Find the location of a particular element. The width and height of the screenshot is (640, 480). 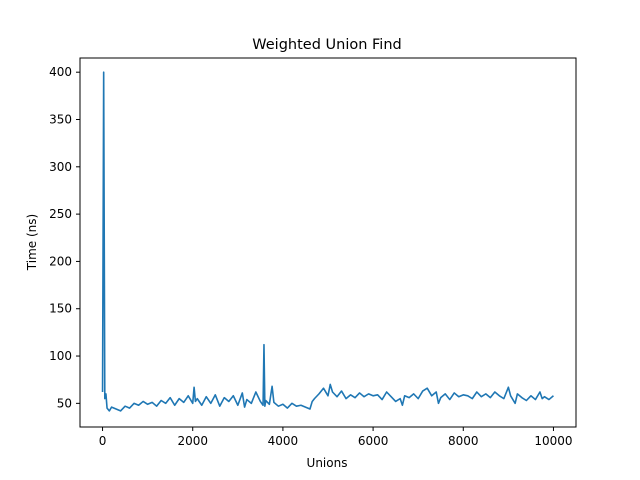

chart-title: Weighted Union Find is located at coordinates (326, 45).